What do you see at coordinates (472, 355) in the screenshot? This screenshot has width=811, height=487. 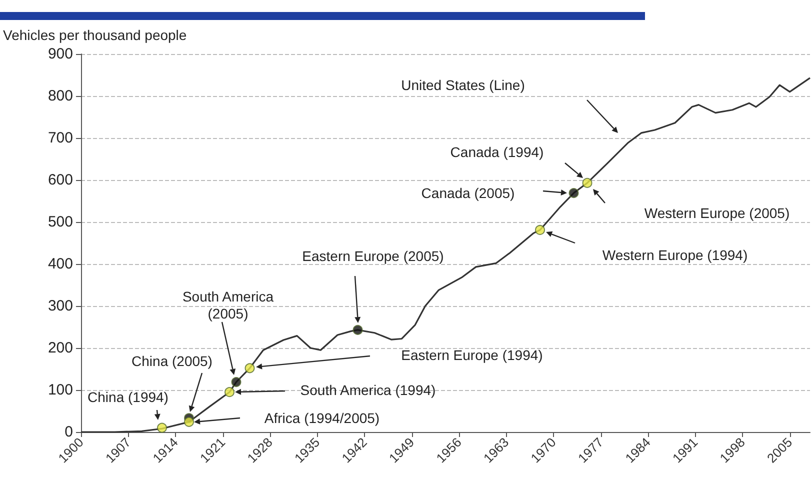 I see `annotation: Eastern Europe (1994)` at bounding box center [472, 355].